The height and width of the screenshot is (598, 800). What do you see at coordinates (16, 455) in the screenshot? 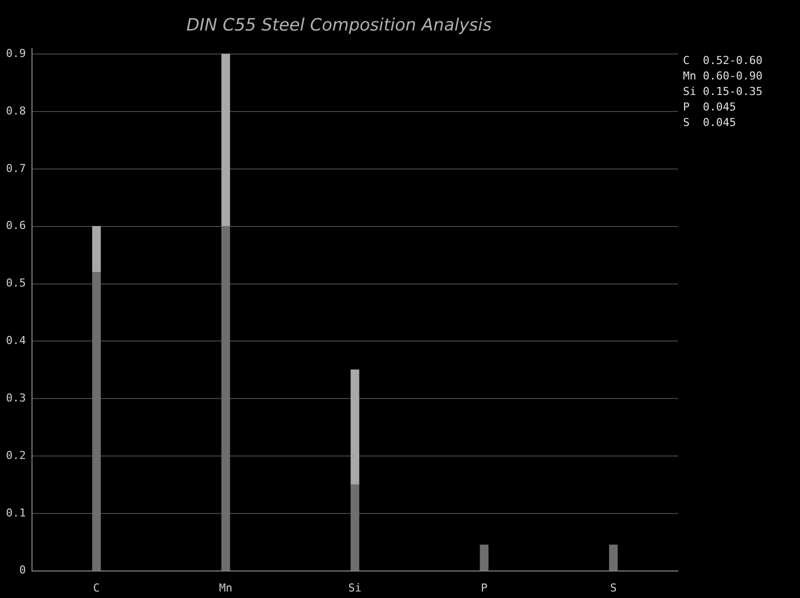
I see `y-tick-label: 0.2` at bounding box center [16, 455].